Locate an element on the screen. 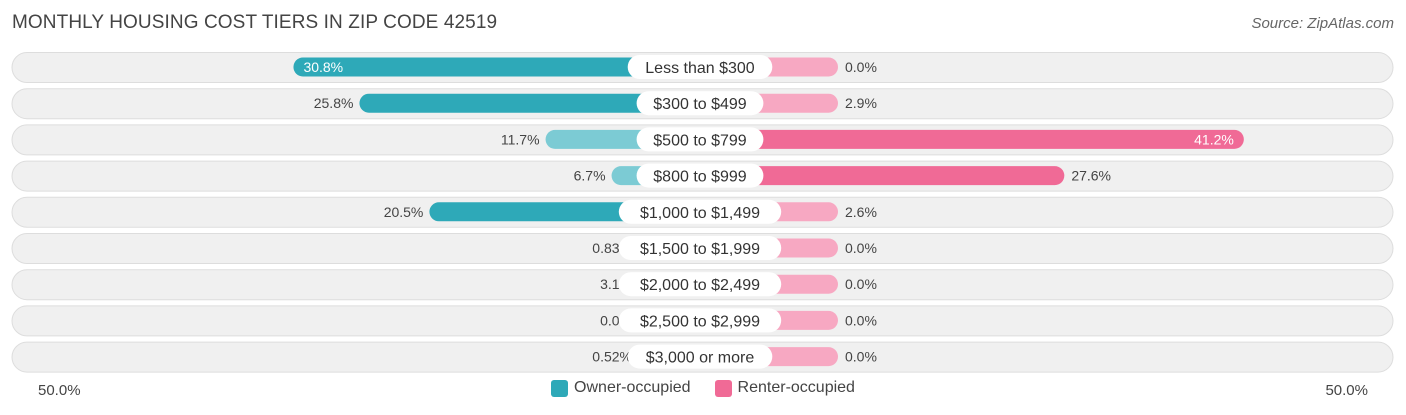 This screenshot has height=415, width=1406. owner-value-label: 6.7% is located at coordinates (590, 176).